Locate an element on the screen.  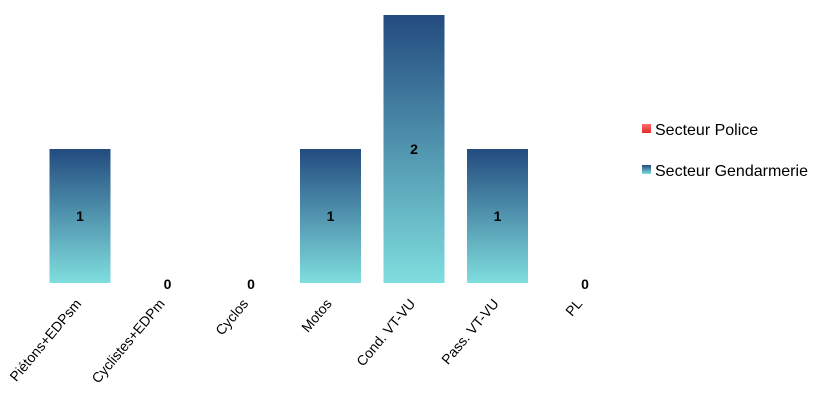
x-tick-label-5: Pass. VT-VU is located at coordinates (470, 332).